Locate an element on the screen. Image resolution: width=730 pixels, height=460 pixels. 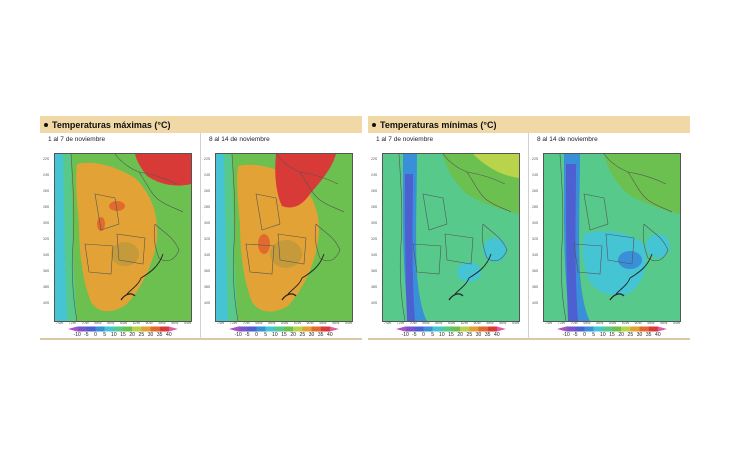
legend-tick: 20 is located at coordinates (621, 335).